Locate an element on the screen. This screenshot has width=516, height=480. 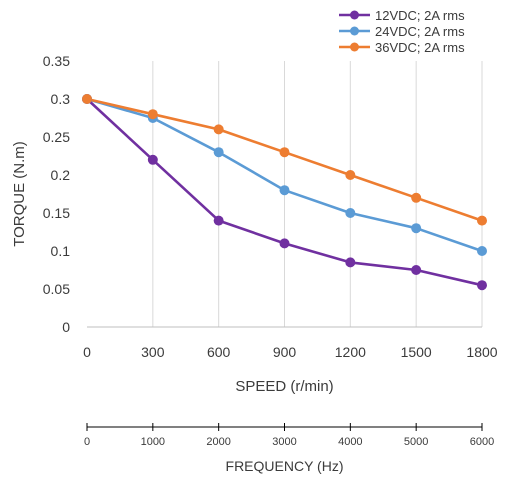
x-tick-label: 900 is located at coordinates (285, 352).